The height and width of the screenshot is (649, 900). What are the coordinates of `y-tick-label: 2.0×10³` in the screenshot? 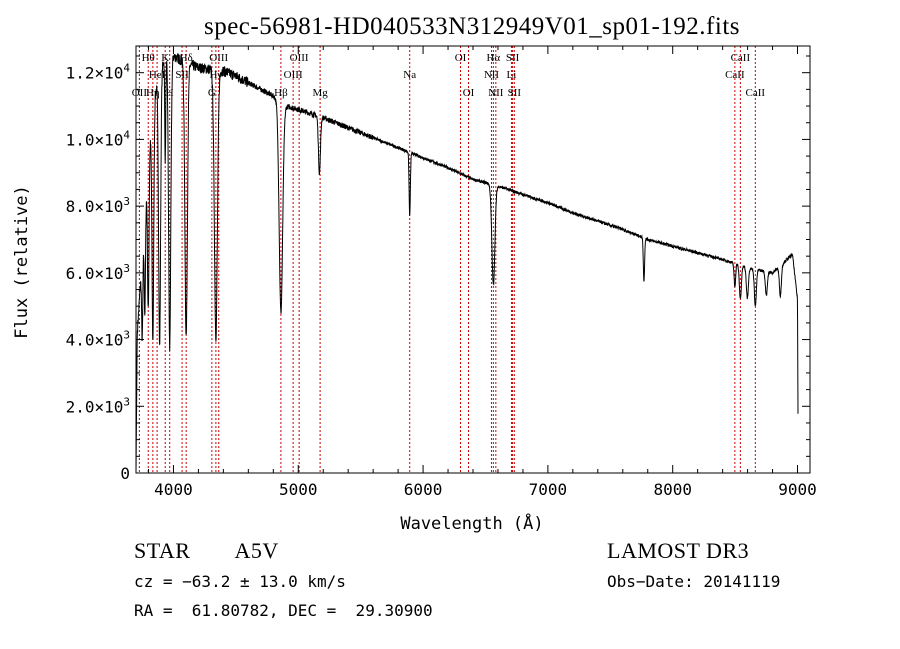 It's located at (98, 405).